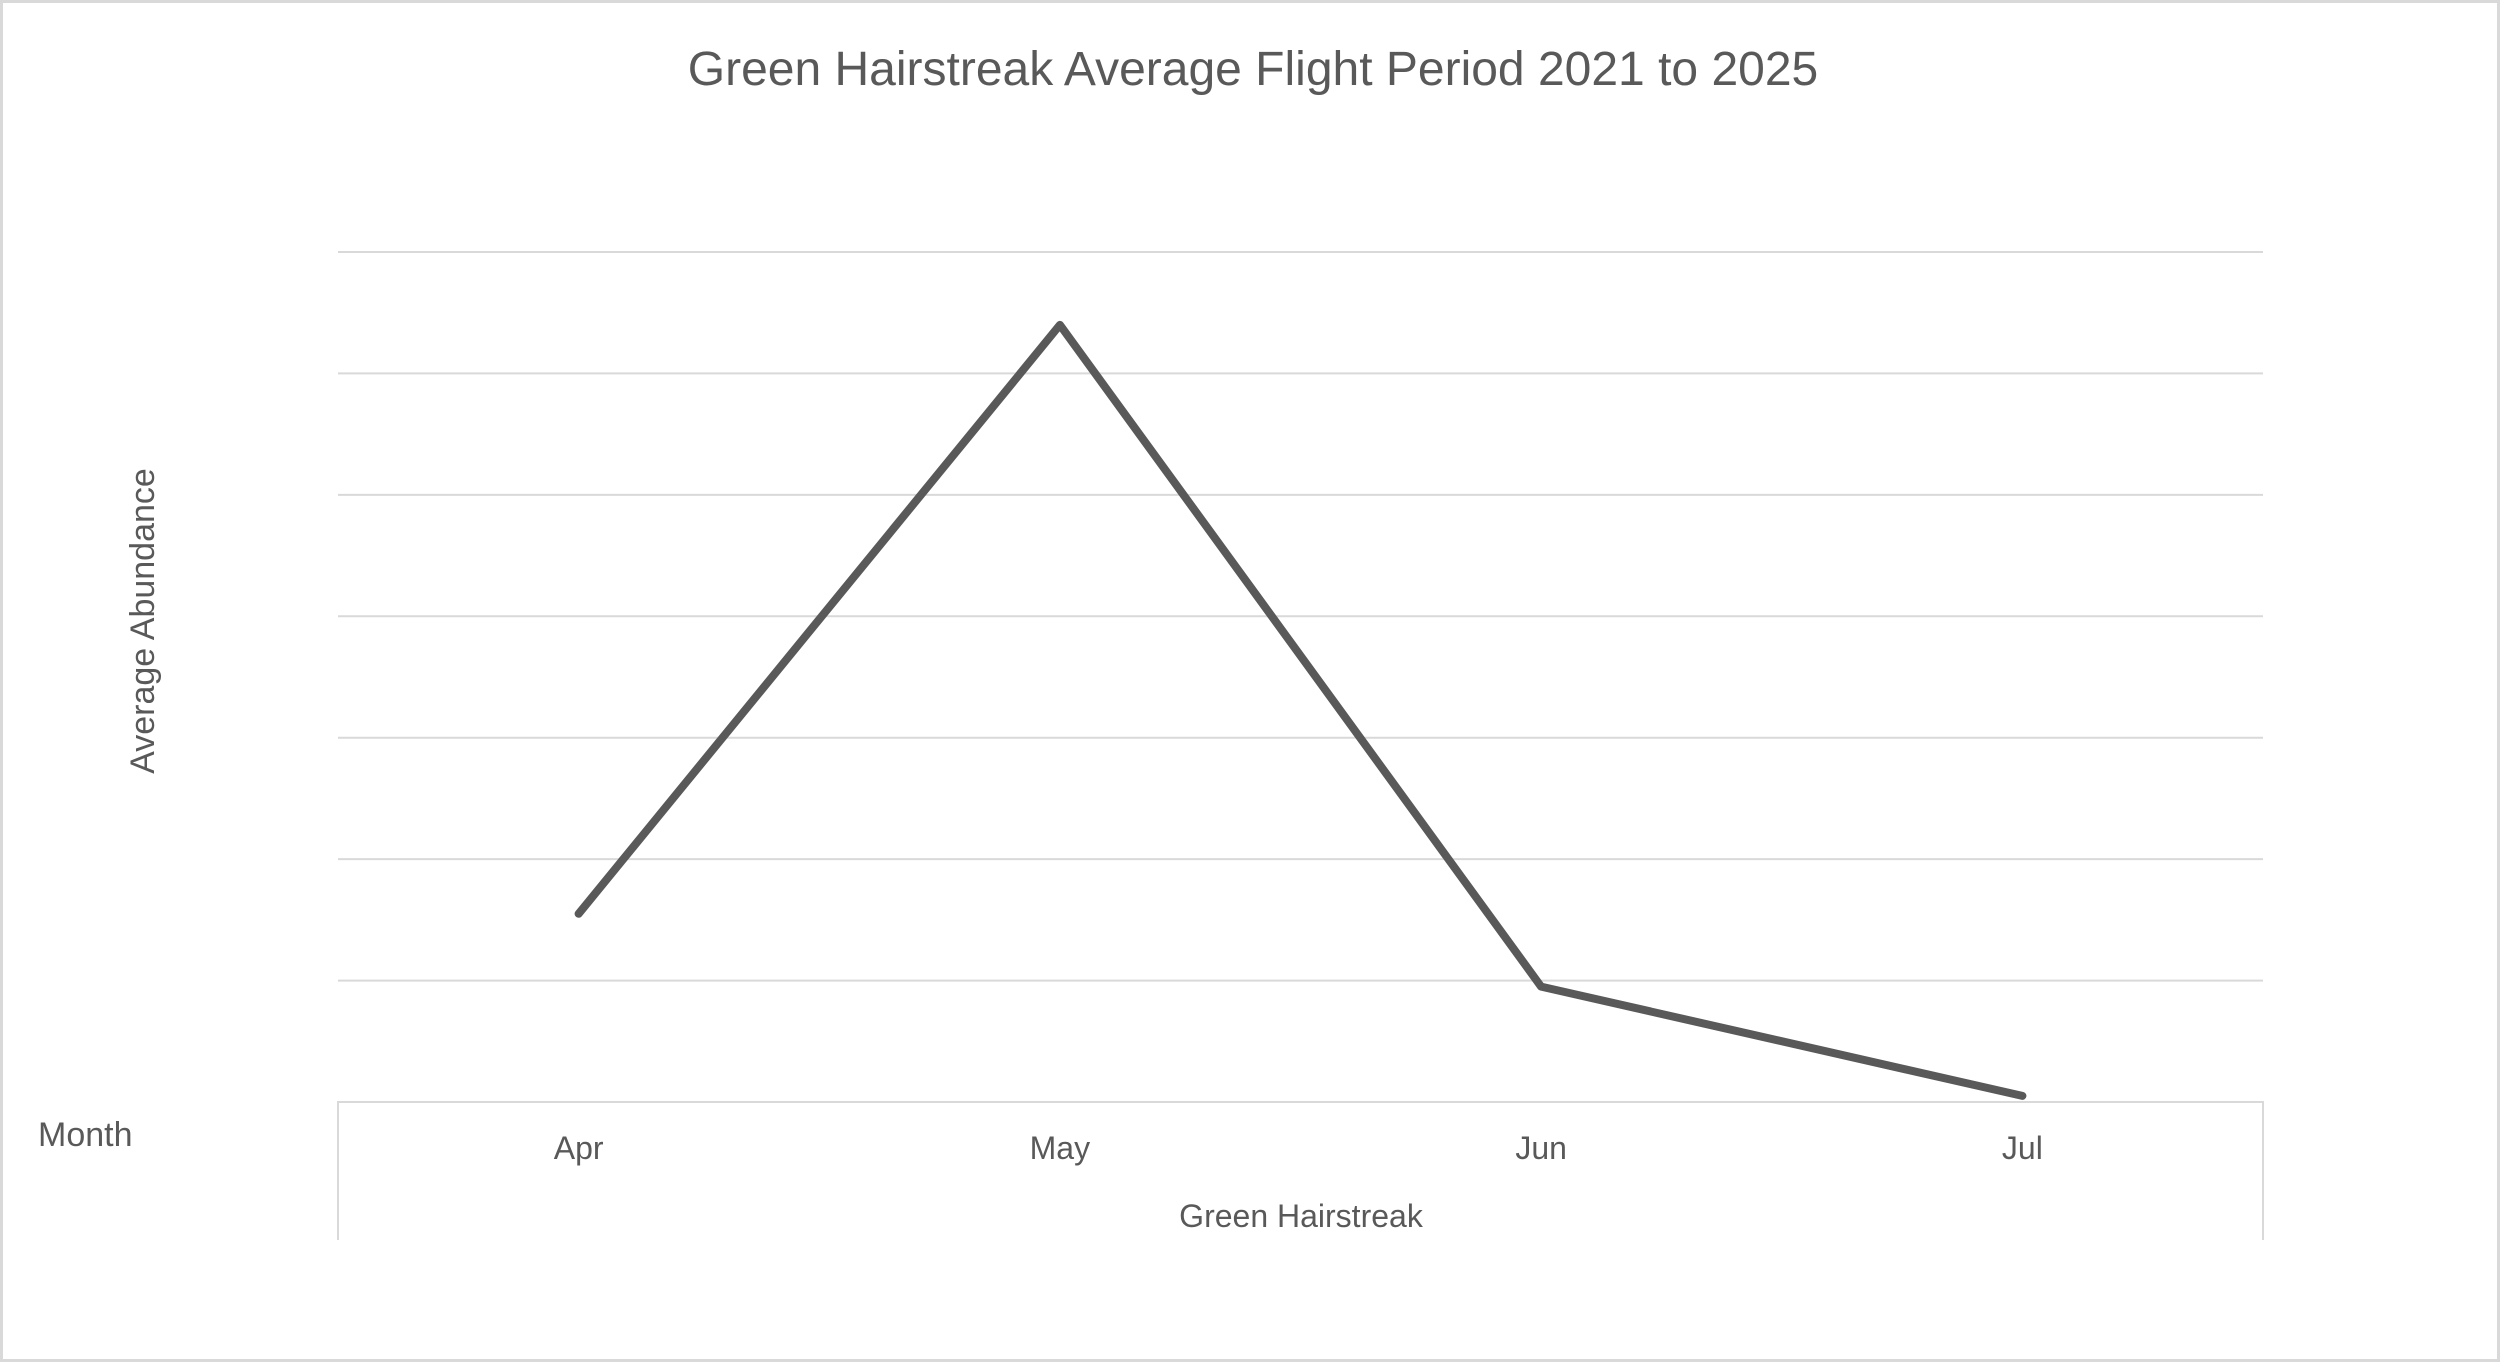 This screenshot has height=1365, width=2500. What do you see at coordinates (1301, 1216) in the screenshot?
I see `category-group-label: Green Hairstreak` at bounding box center [1301, 1216].